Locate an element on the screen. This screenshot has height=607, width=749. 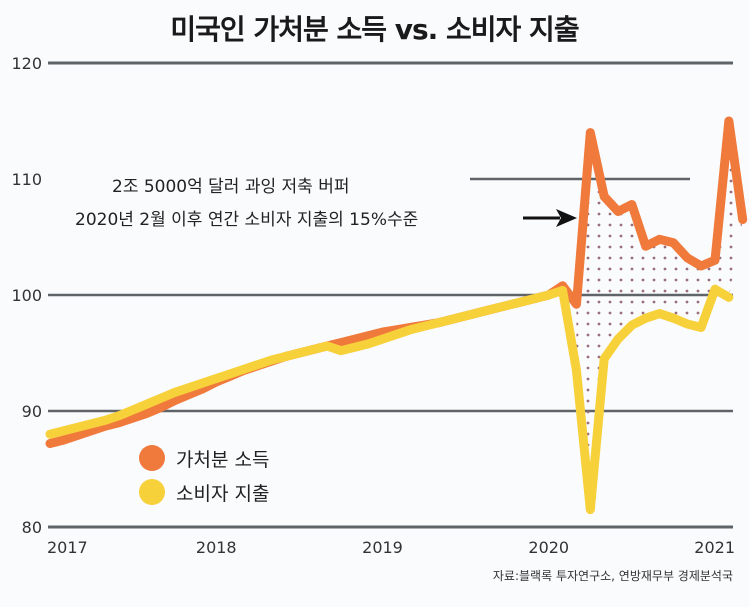
y-tick-label: 110 is located at coordinates (26, 179).